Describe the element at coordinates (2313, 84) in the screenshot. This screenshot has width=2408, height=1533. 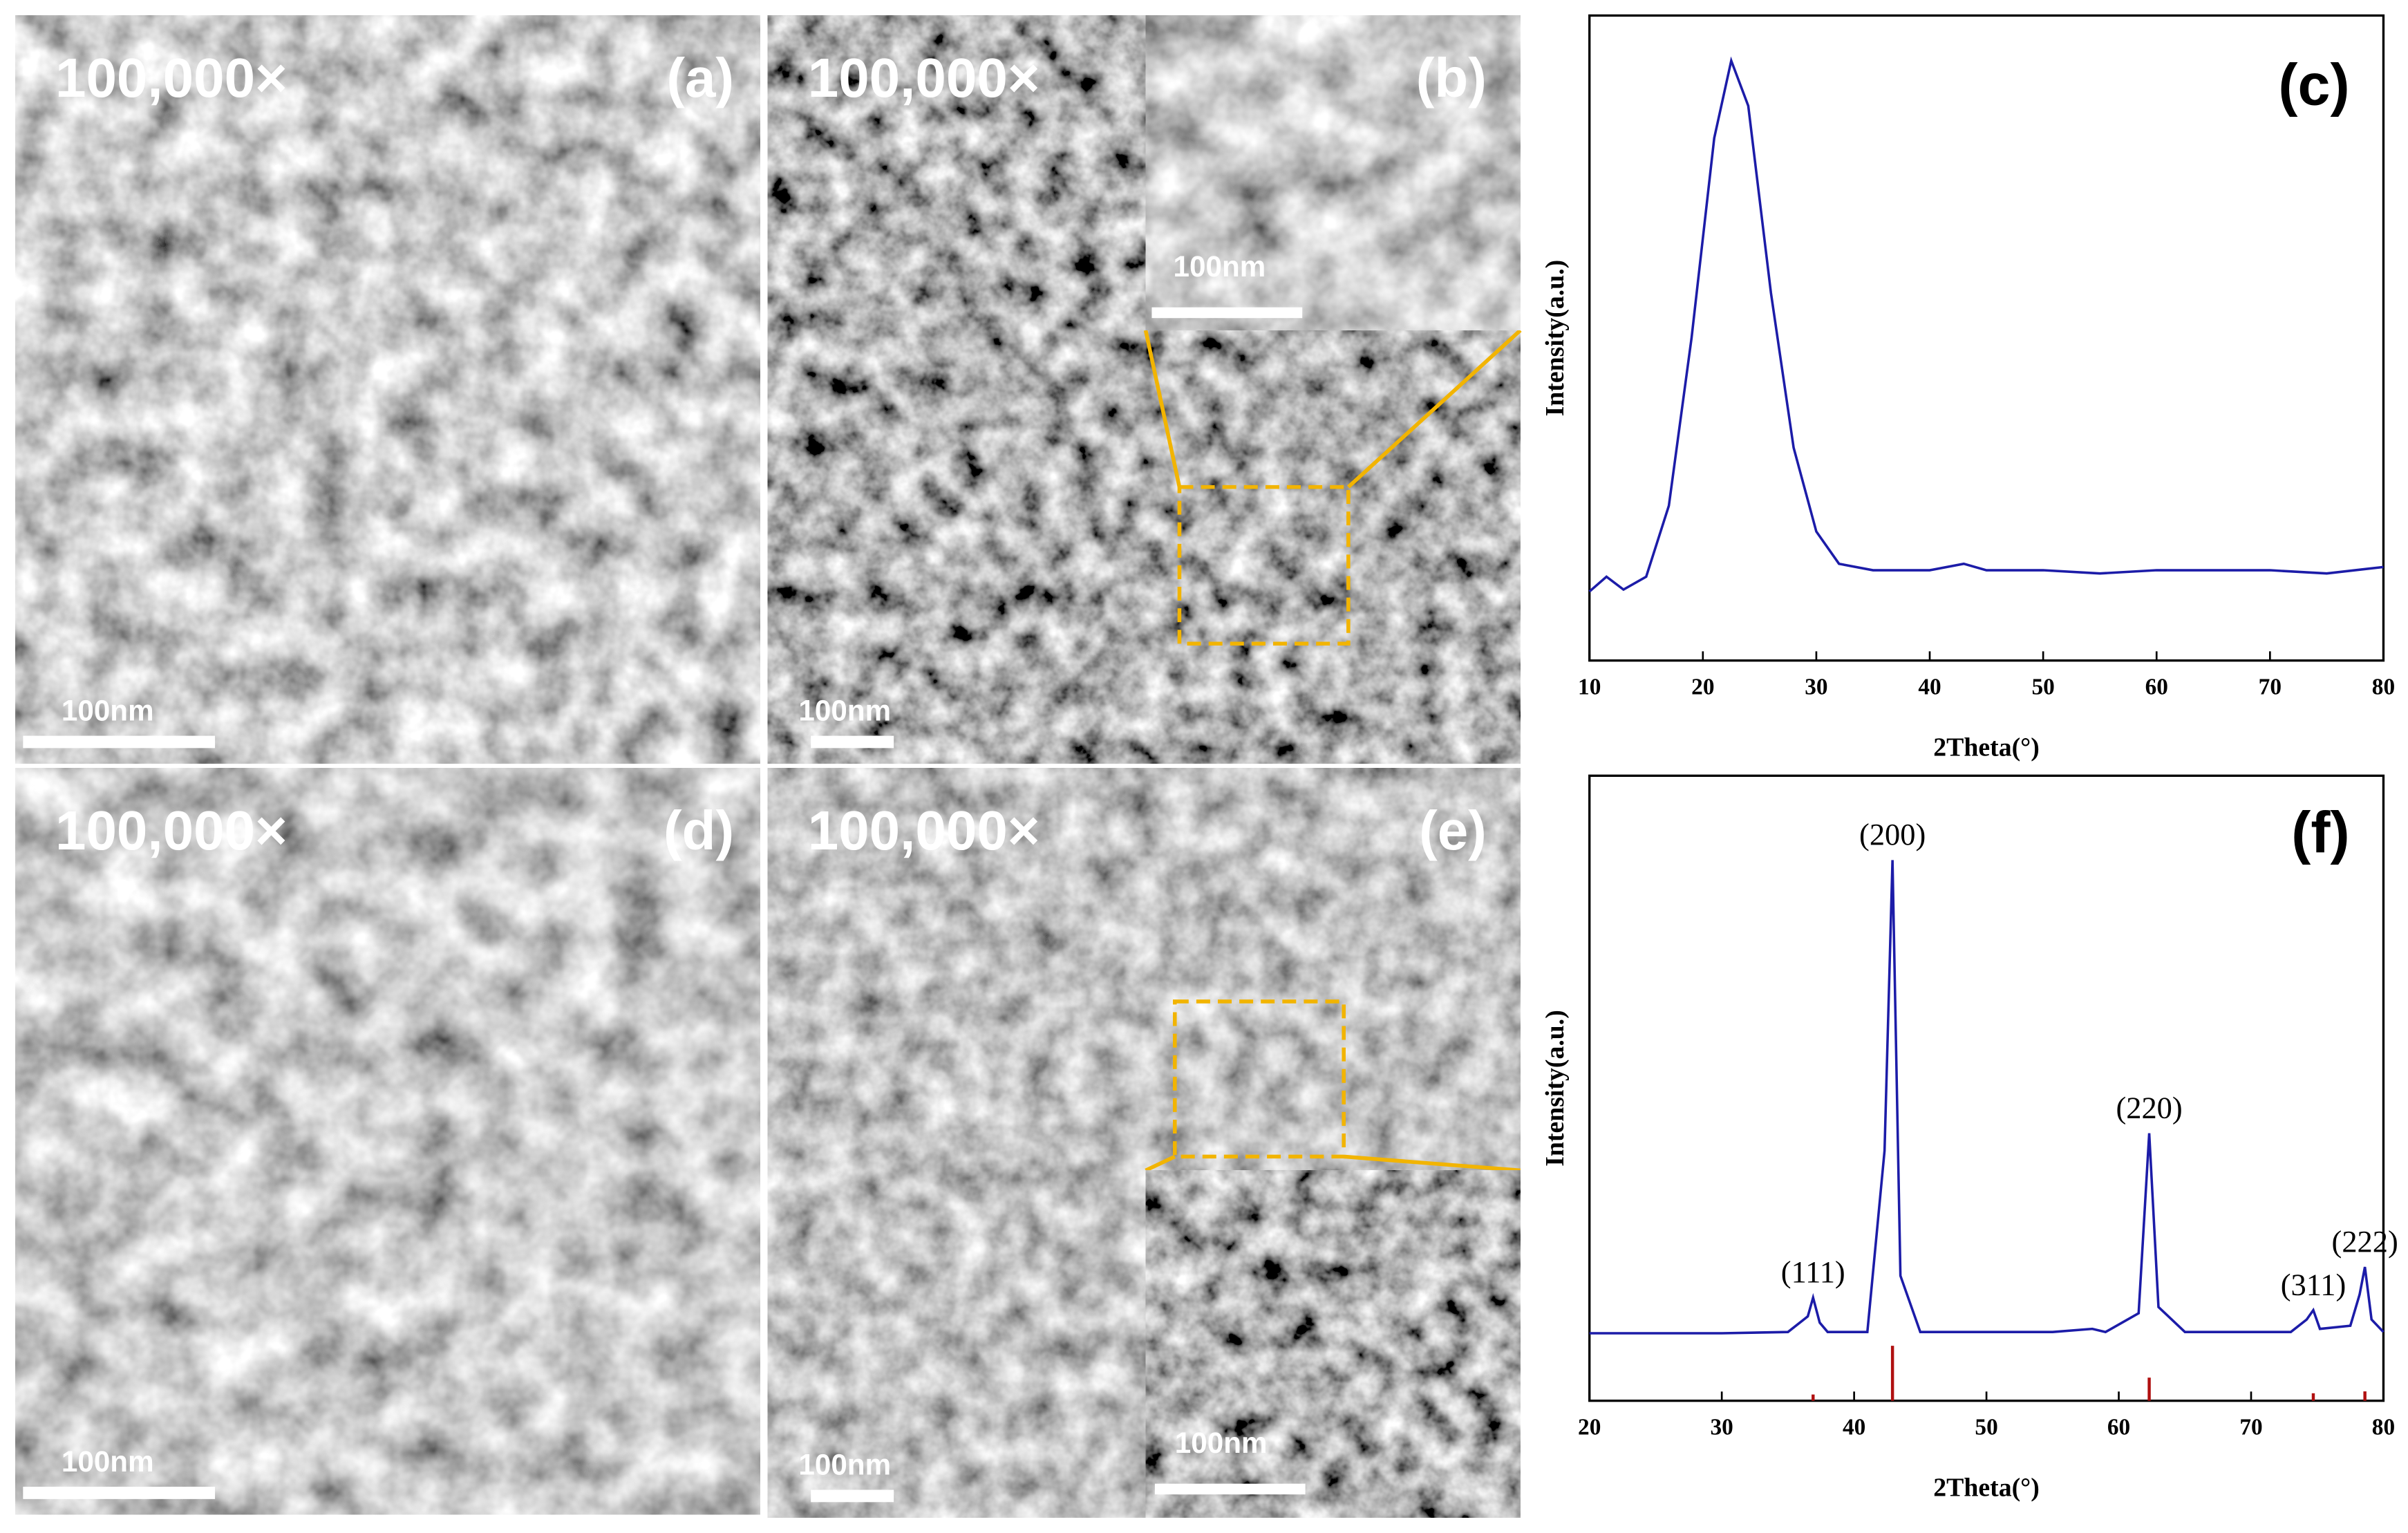
I see `panel-label: (c)` at that location.